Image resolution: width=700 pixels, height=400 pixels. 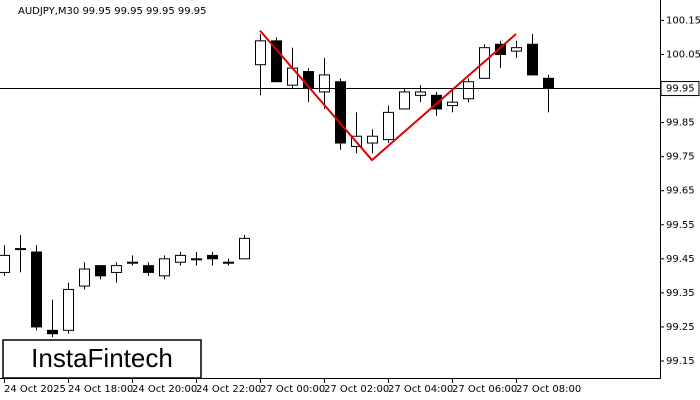 What do you see at coordinates (680, 293) in the screenshot?
I see `y-tick-label: 99.35` at bounding box center [680, 293].